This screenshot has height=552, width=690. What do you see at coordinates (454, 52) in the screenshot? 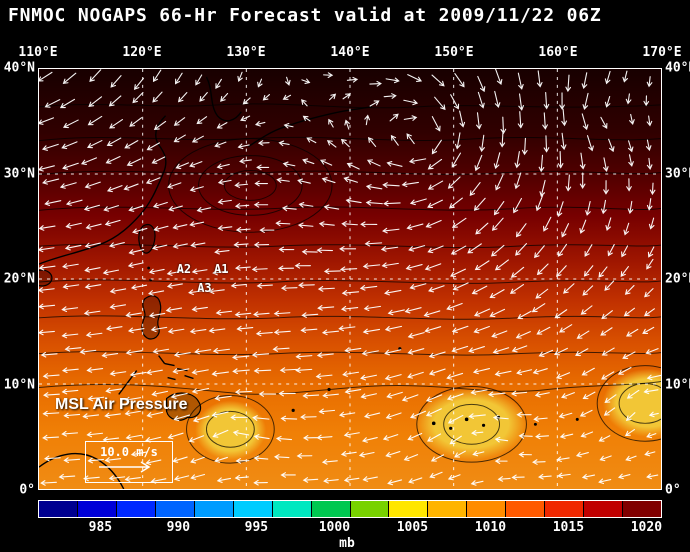
I see `lon-label: 150°E` at bounding box center [454, 52].